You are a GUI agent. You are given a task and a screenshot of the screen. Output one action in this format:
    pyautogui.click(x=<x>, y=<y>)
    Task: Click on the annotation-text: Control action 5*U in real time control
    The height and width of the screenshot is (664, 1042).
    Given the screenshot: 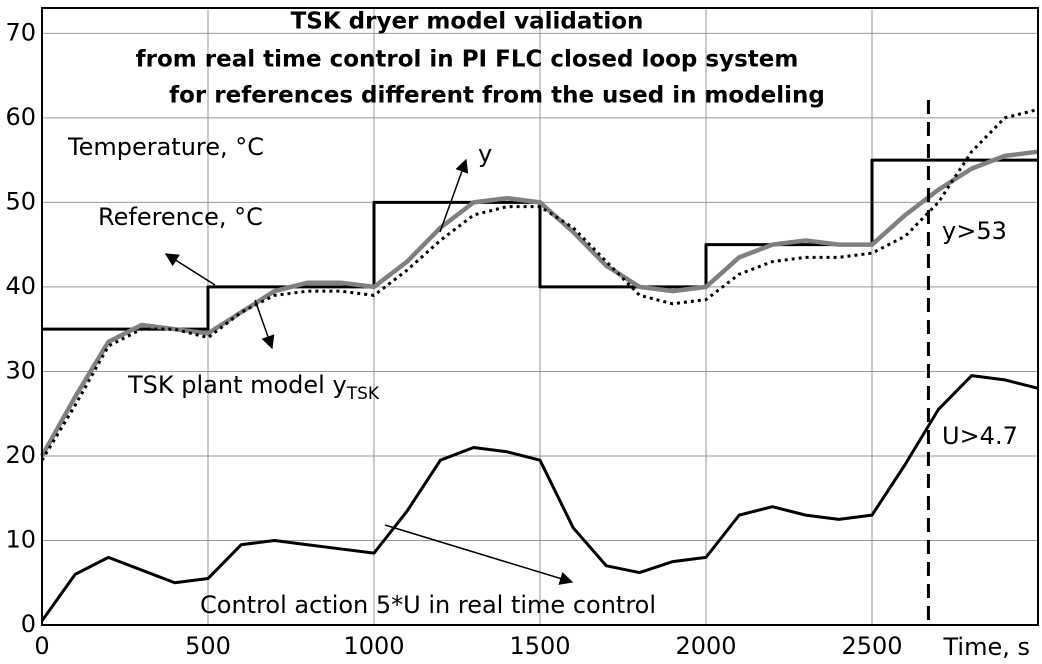 What is the action you would take?
    pyautogui.click(x=428, y=605)
    